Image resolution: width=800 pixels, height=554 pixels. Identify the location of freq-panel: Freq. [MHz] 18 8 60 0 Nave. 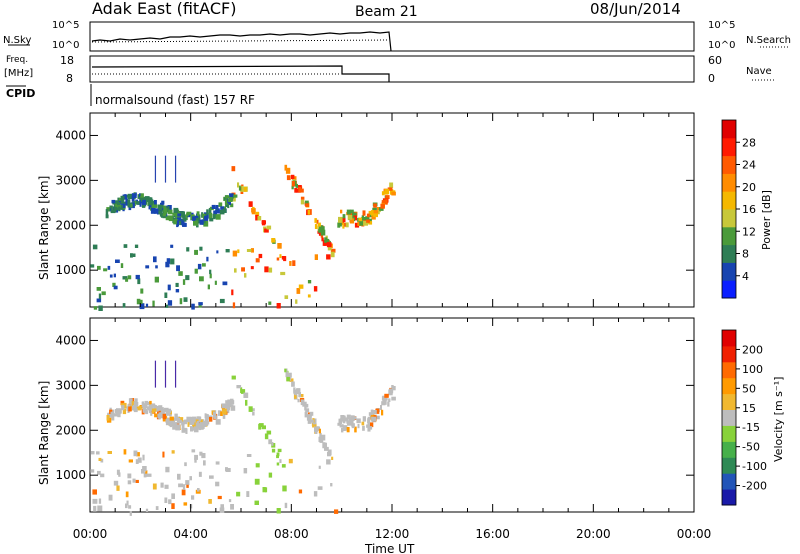
(389, 69).